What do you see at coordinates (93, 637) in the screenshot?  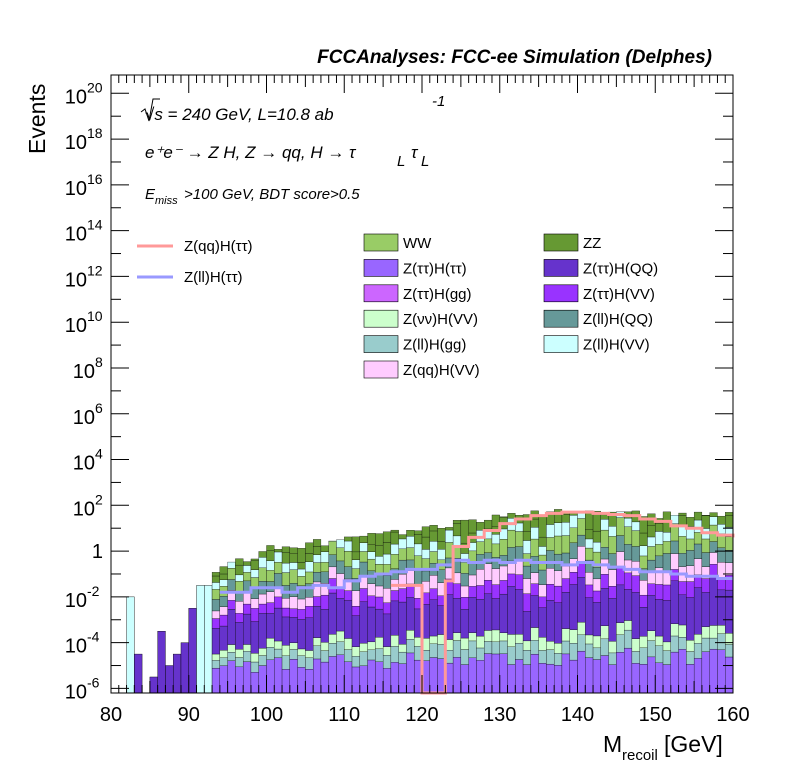 I see `svg-text: -4` at bounding box center [93, 637].